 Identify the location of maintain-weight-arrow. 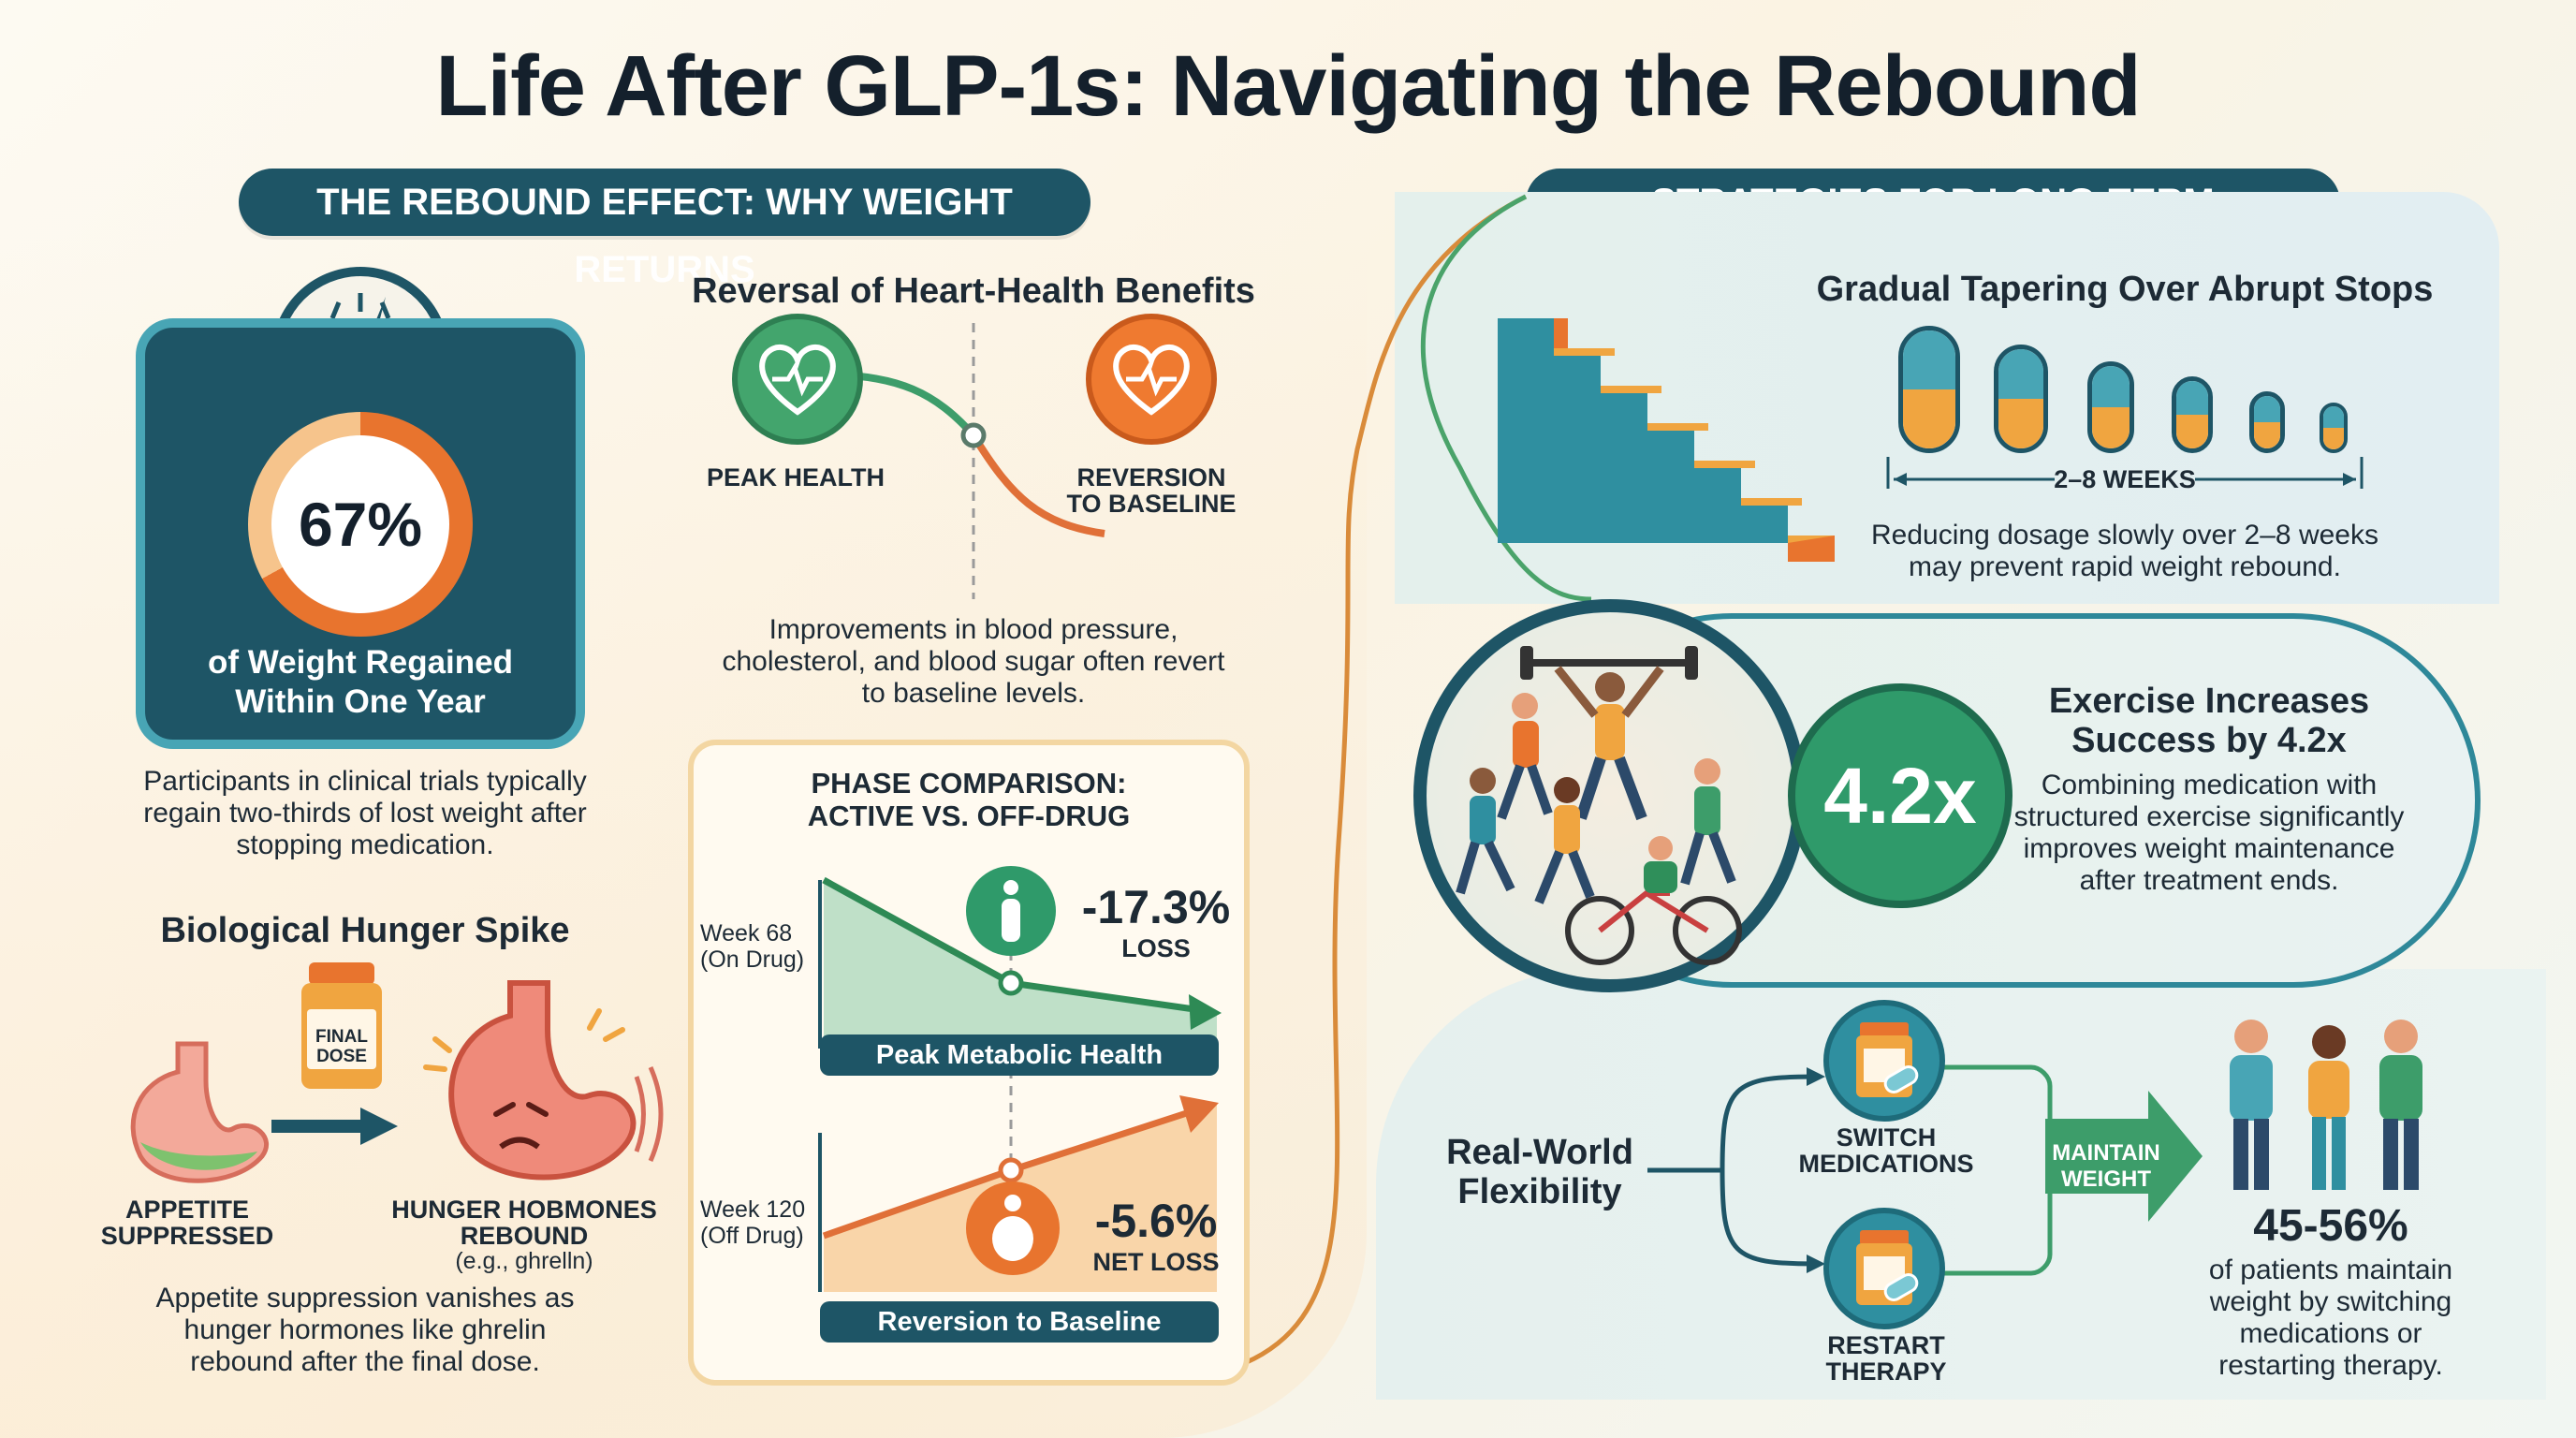
(2124, 1156).